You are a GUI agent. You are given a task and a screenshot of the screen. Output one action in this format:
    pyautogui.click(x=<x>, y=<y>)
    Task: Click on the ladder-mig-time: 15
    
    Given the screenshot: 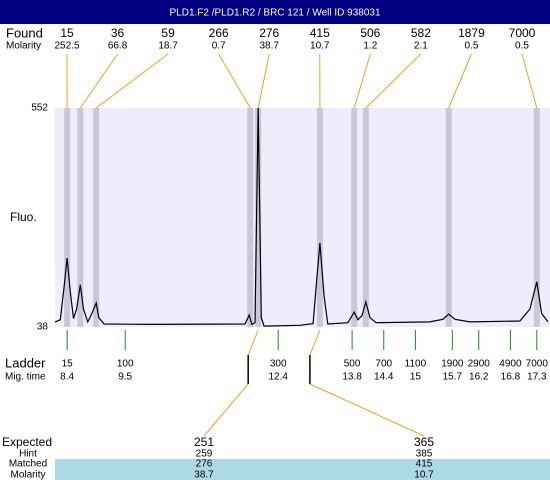 What is the action you would take?
    pyautogui.click(x=416, y=377)
    